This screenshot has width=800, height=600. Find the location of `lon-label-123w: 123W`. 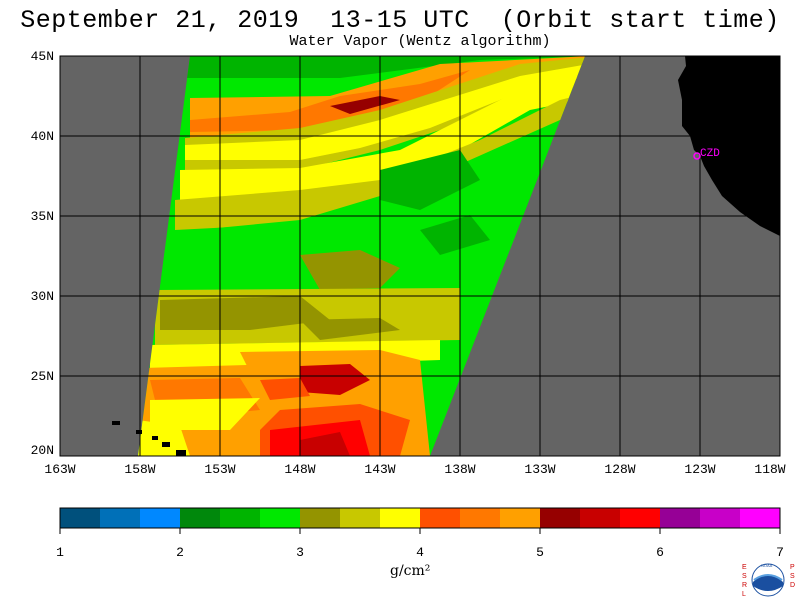

lon-label-123w: 123W is located at coordinates (700, 469).